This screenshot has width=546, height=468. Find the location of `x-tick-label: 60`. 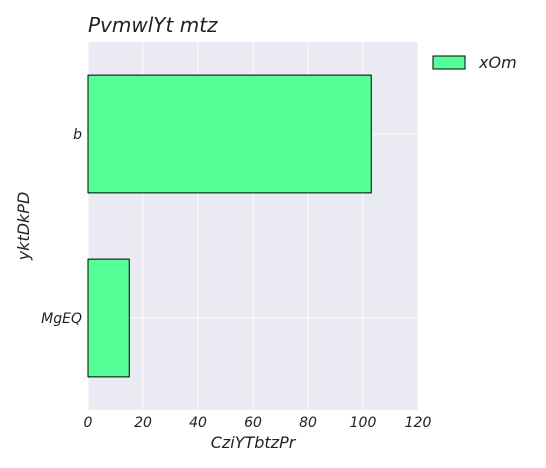

x-tick-label: 60 is located at coordinates (253, 423).